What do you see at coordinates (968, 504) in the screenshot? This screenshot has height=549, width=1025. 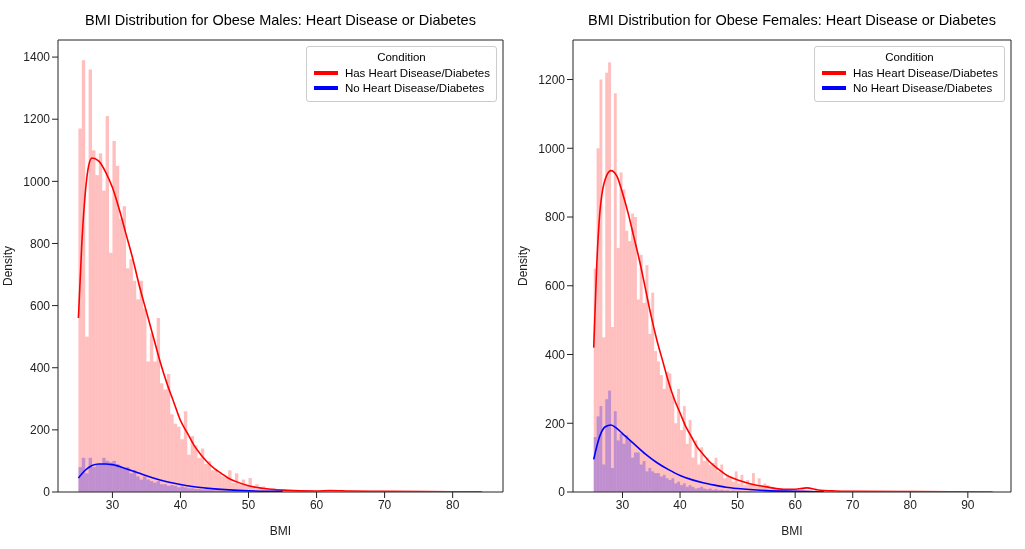 I see `x-tick-label: 90` at bounding box center [968, 504].